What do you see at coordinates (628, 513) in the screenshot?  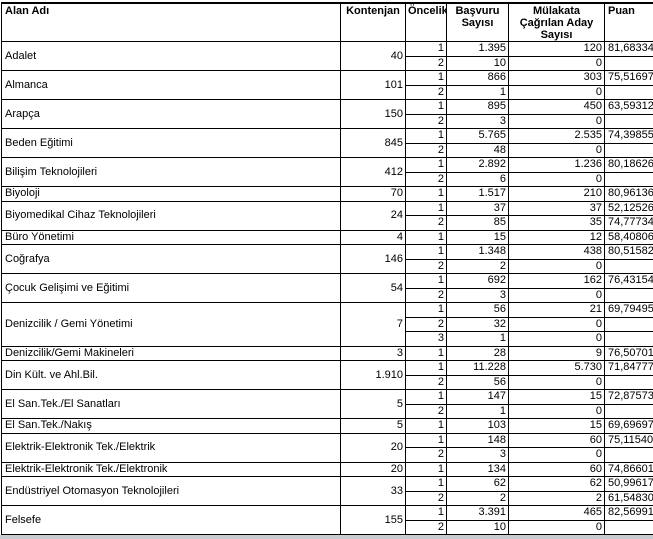 I see `cell-puan: 82,56991` at bounding box center [628, 513].